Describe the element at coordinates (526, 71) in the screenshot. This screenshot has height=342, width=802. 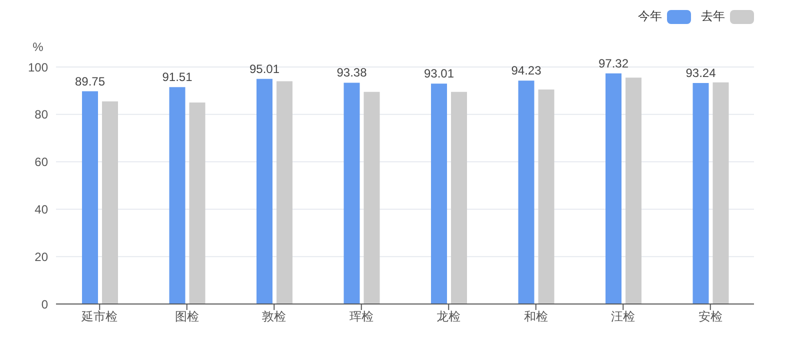
I see `data-label: 94.23` at that location.